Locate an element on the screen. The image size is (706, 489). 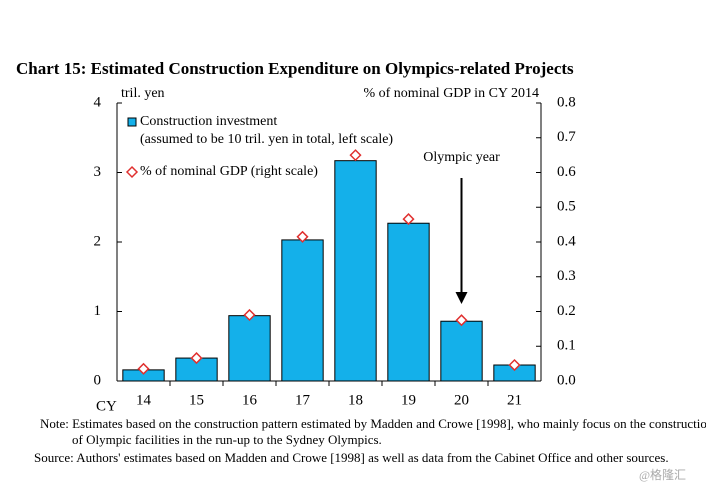
x-tick-label: 19 is located at coordinates (408, 400).